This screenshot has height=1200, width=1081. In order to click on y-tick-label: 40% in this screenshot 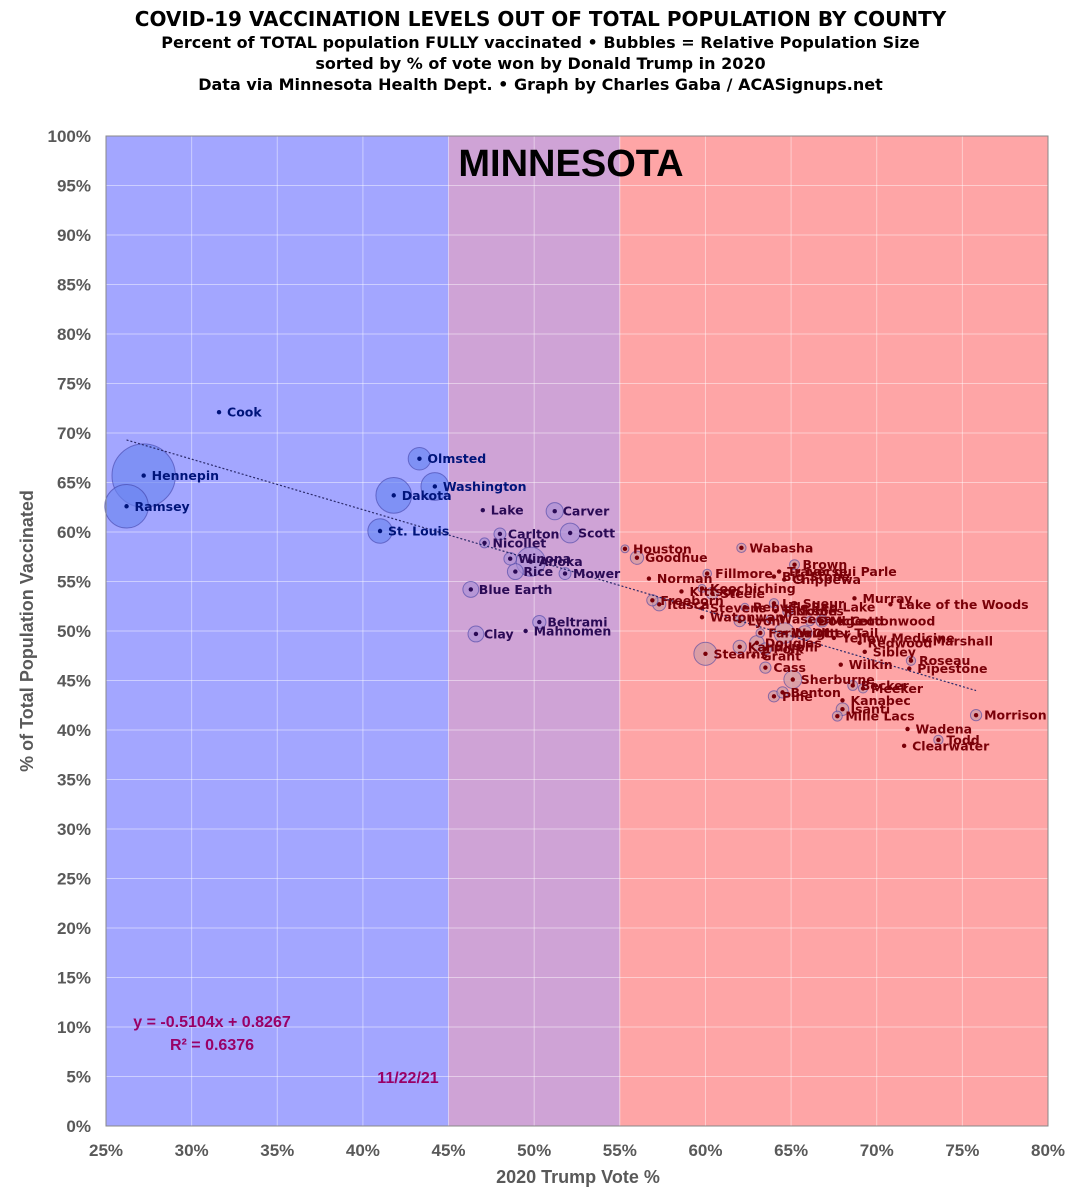, I will do `click(74, 730)`.